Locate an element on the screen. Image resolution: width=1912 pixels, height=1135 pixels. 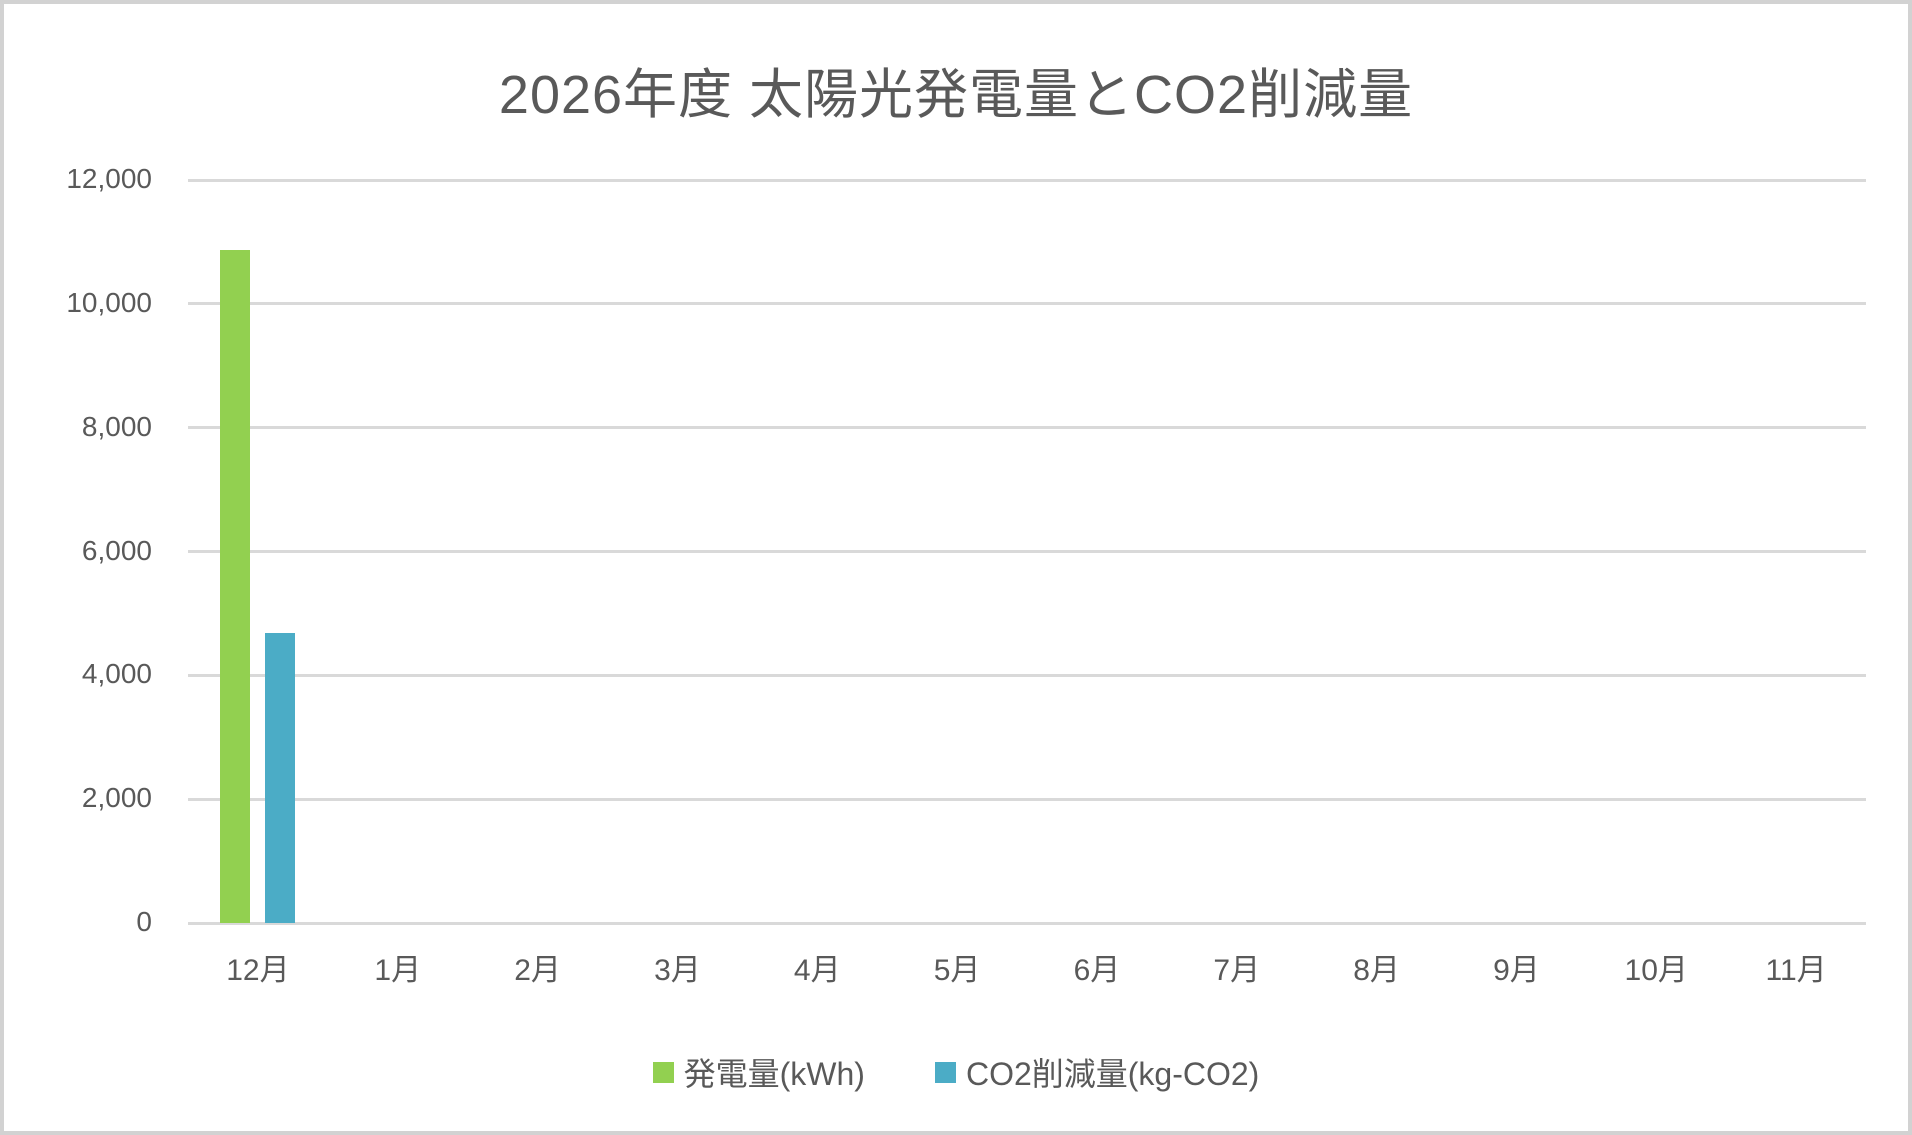
legend-label: CO2削減量(kg-CO2) is located at coordinates (1112, 1074).